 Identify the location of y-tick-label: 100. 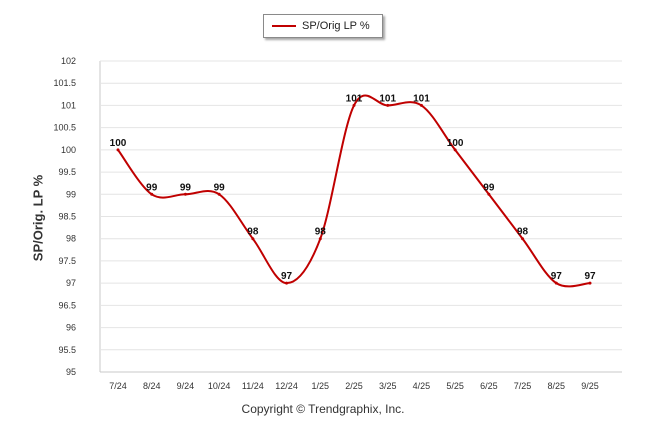
(68, 150).